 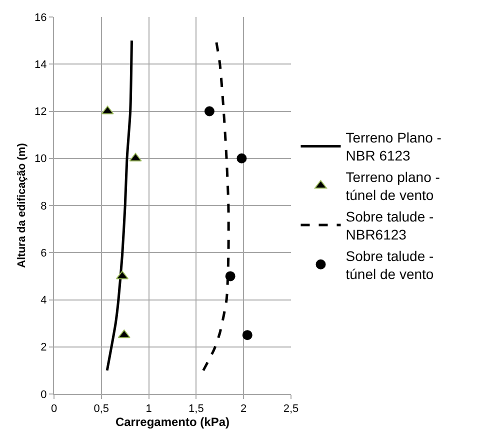 What do you see at coordinates (43, 348) in the screenshot?
I see `y-tick-label: 2` at bounding box center [43, 348].